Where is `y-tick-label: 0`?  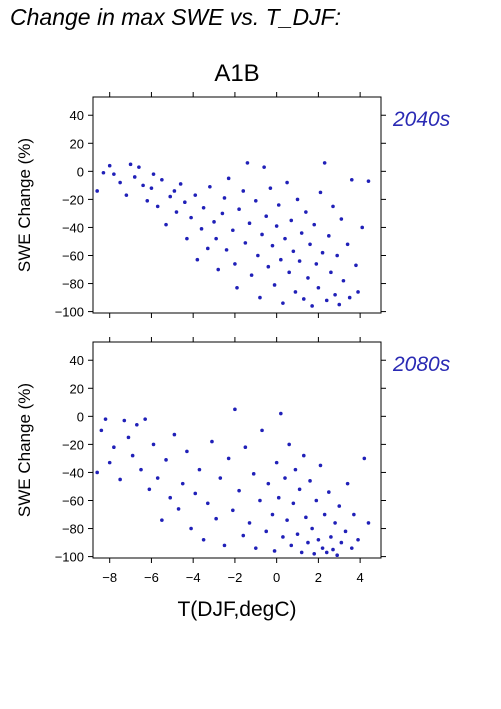
y-tick-label: 0 is located at coordinates (80, 416).